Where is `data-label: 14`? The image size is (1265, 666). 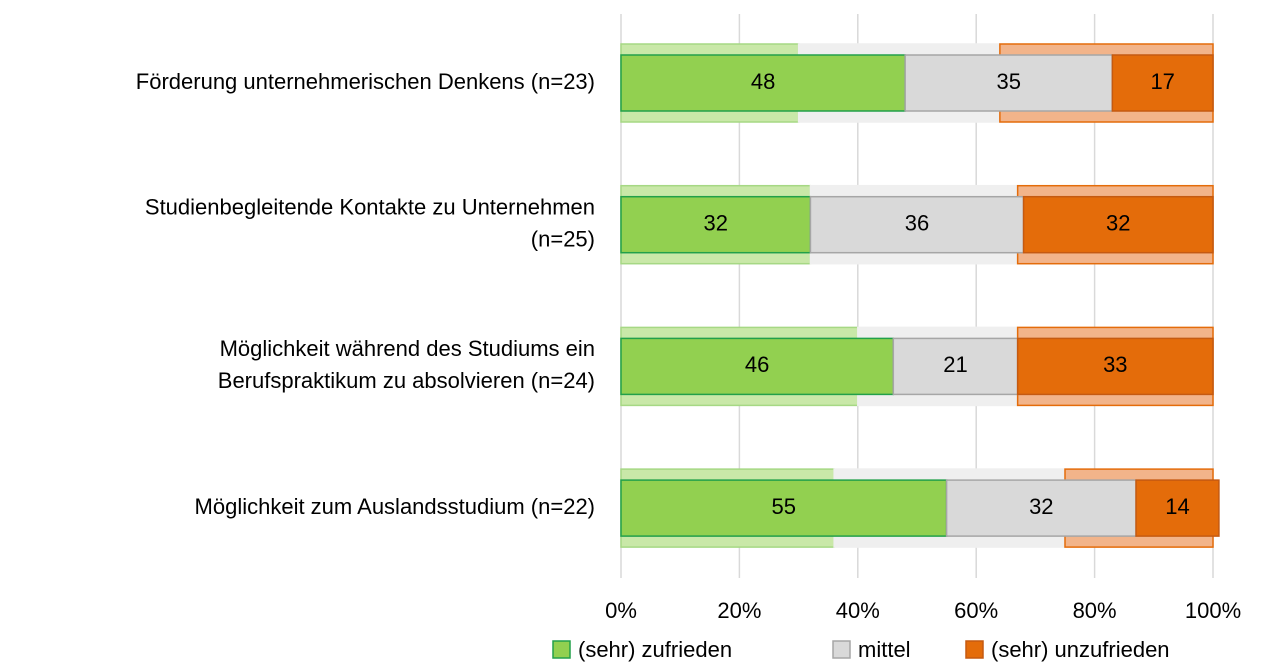
data-label: 14 is located at coordinates (1177, 506).